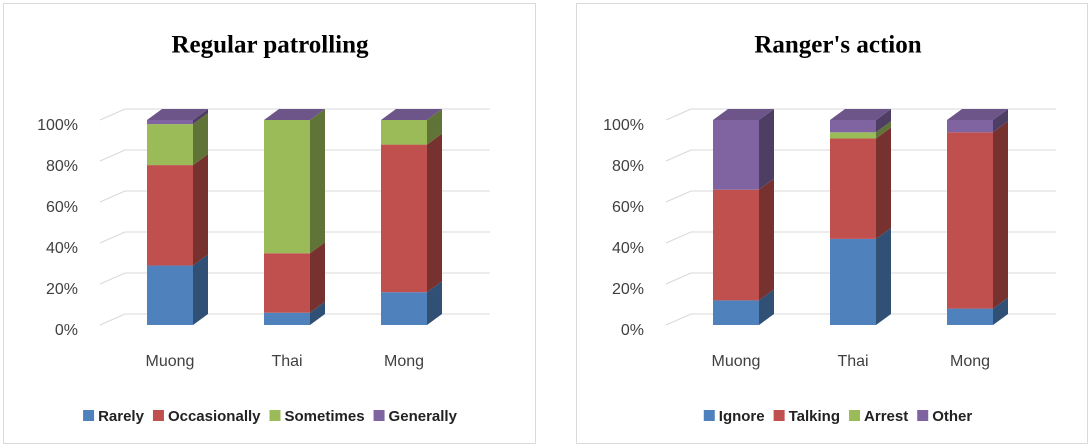 The width and height of the screenshot is (1091, 447). What do you see at coordinates (742, 416) in the screenshot?
I see `legend-label: Ignore` at bounding box center [742, 416].